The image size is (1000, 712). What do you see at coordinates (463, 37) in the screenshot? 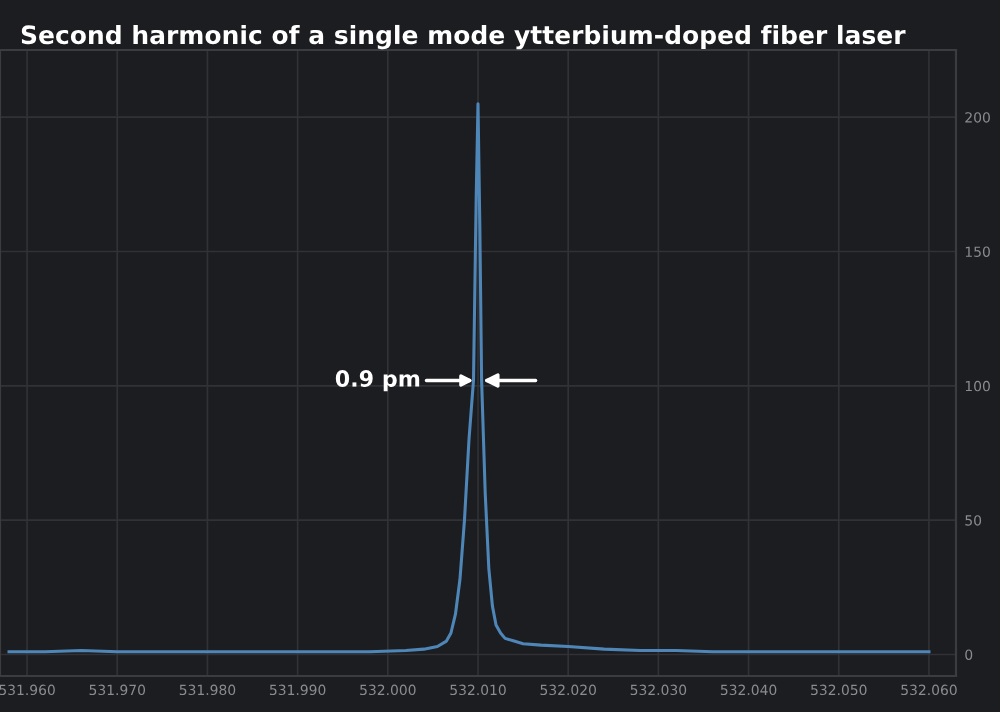
I see `chart-title: Second harmonic of a single mode ytterbium-doped fiber laser` at bounding box center [463, 37].